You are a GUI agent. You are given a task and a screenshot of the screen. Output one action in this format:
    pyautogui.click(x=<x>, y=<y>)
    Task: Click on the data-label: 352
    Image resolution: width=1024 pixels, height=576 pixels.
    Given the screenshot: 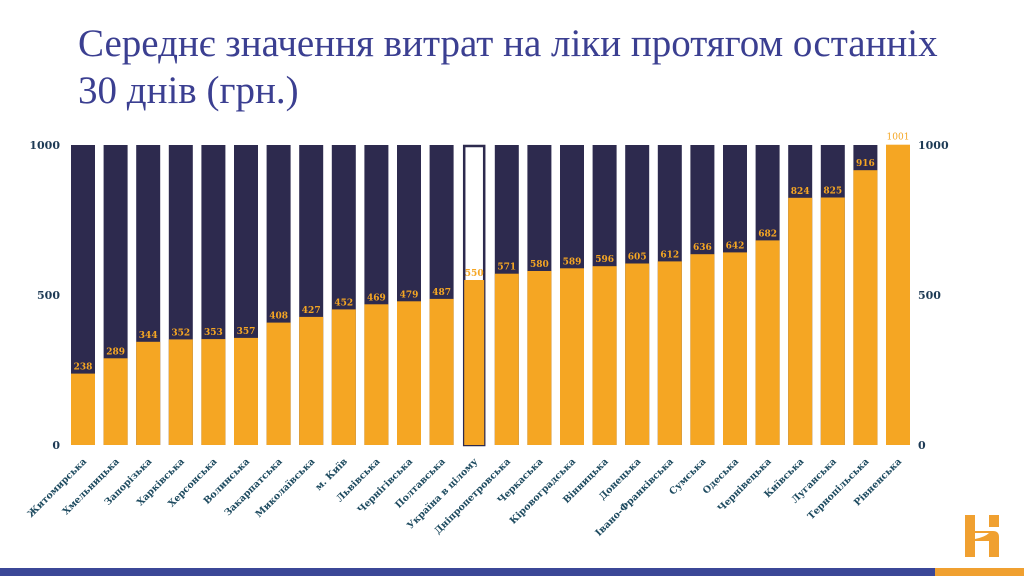 What is the action you would take?
    pyautogui.click(x=180, y=333)
    